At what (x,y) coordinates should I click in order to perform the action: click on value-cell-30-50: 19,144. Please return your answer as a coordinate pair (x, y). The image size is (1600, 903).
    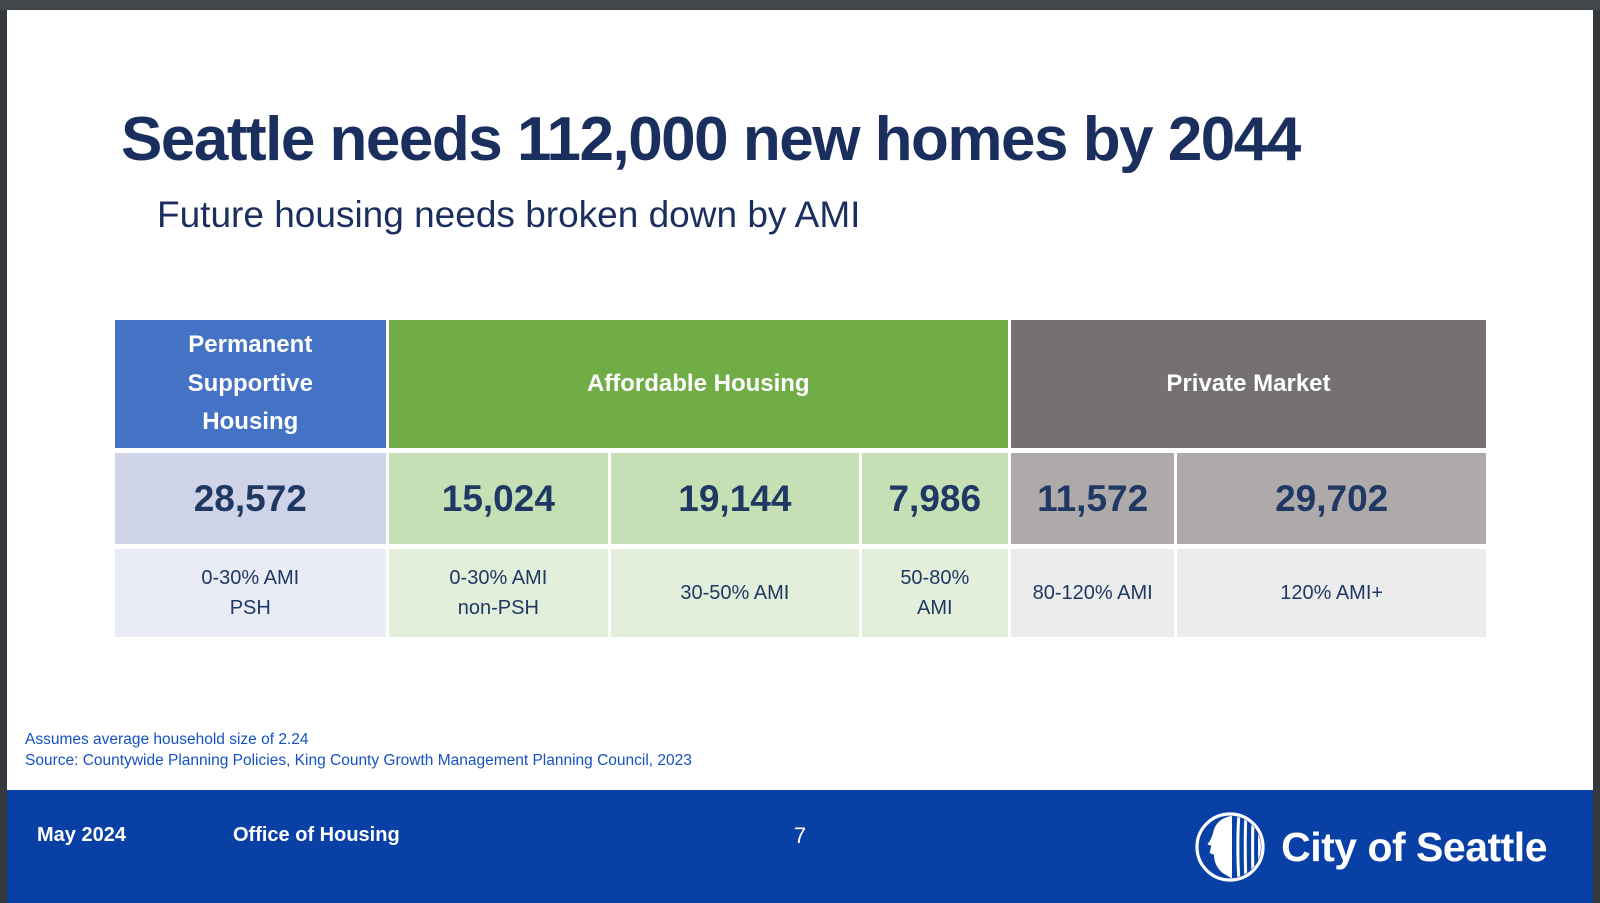
    Looking at the image, I should click on (735, 498).